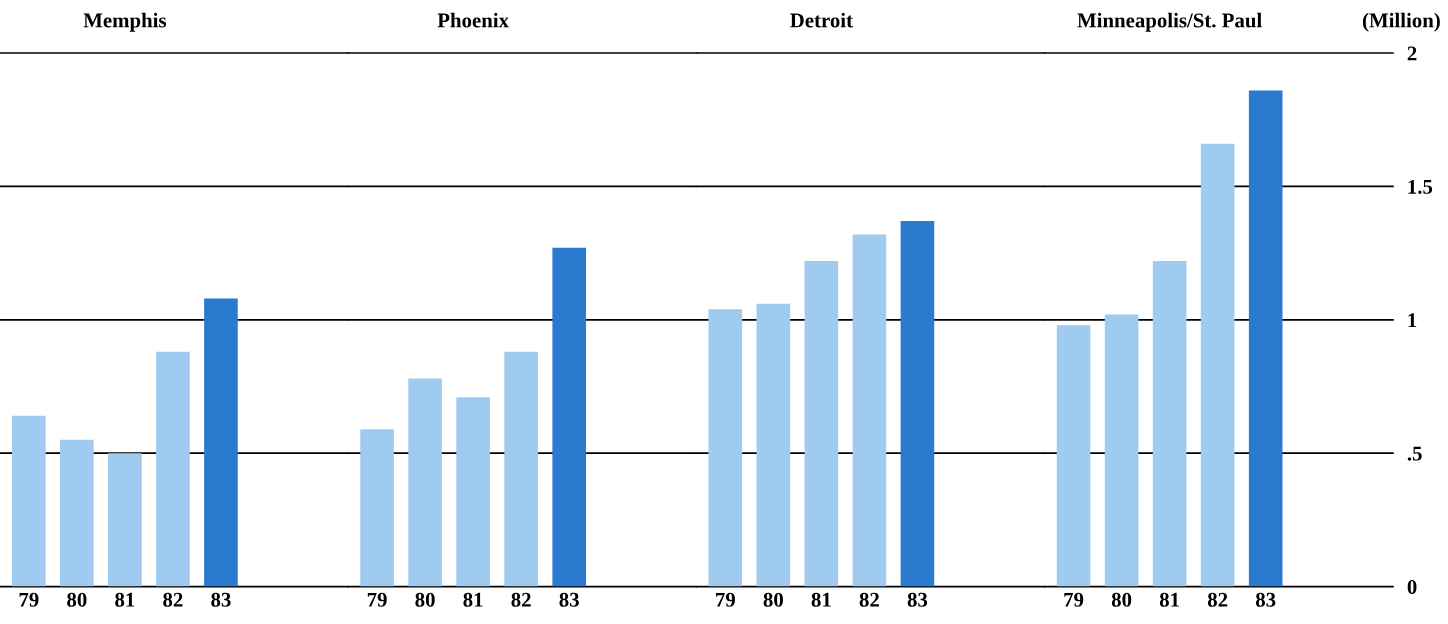 The image size is (1448, 624). I want to click on y-tick-label: 0, so click(1412, 586).